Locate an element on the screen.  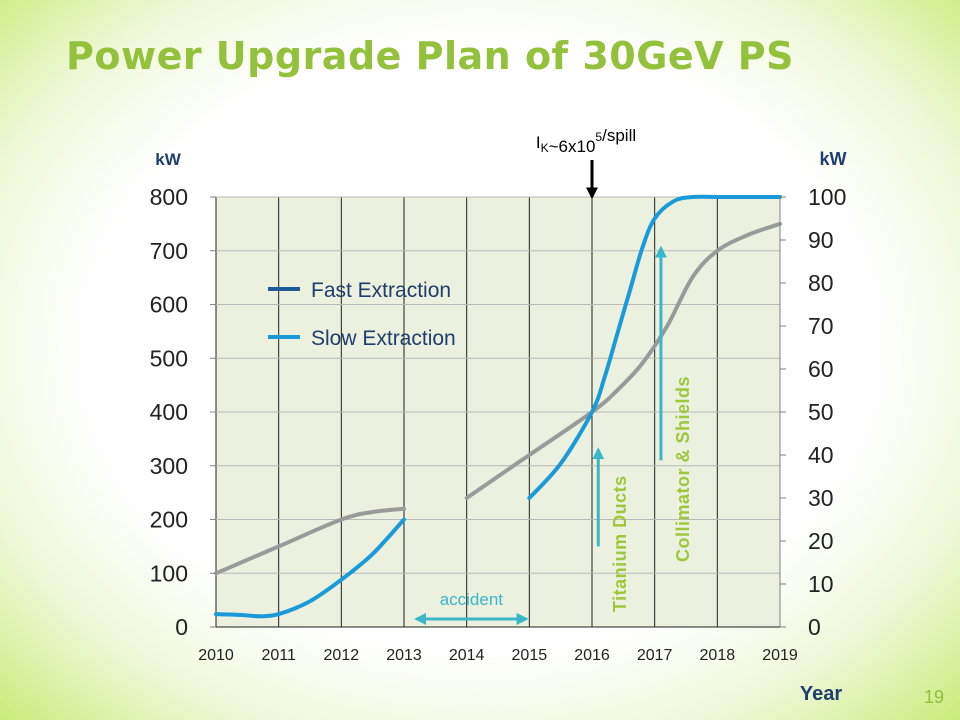
right-axis-tick-label: 50 is located at coordinates (821, 412).